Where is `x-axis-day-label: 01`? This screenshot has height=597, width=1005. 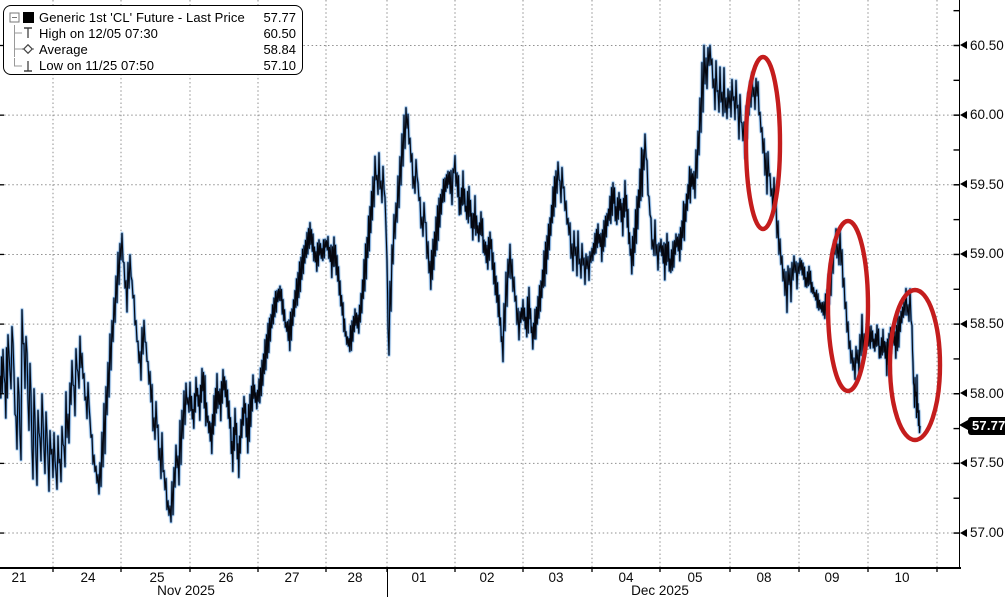 x-axis-day-label: 01 is located at coordinates (419, 577).